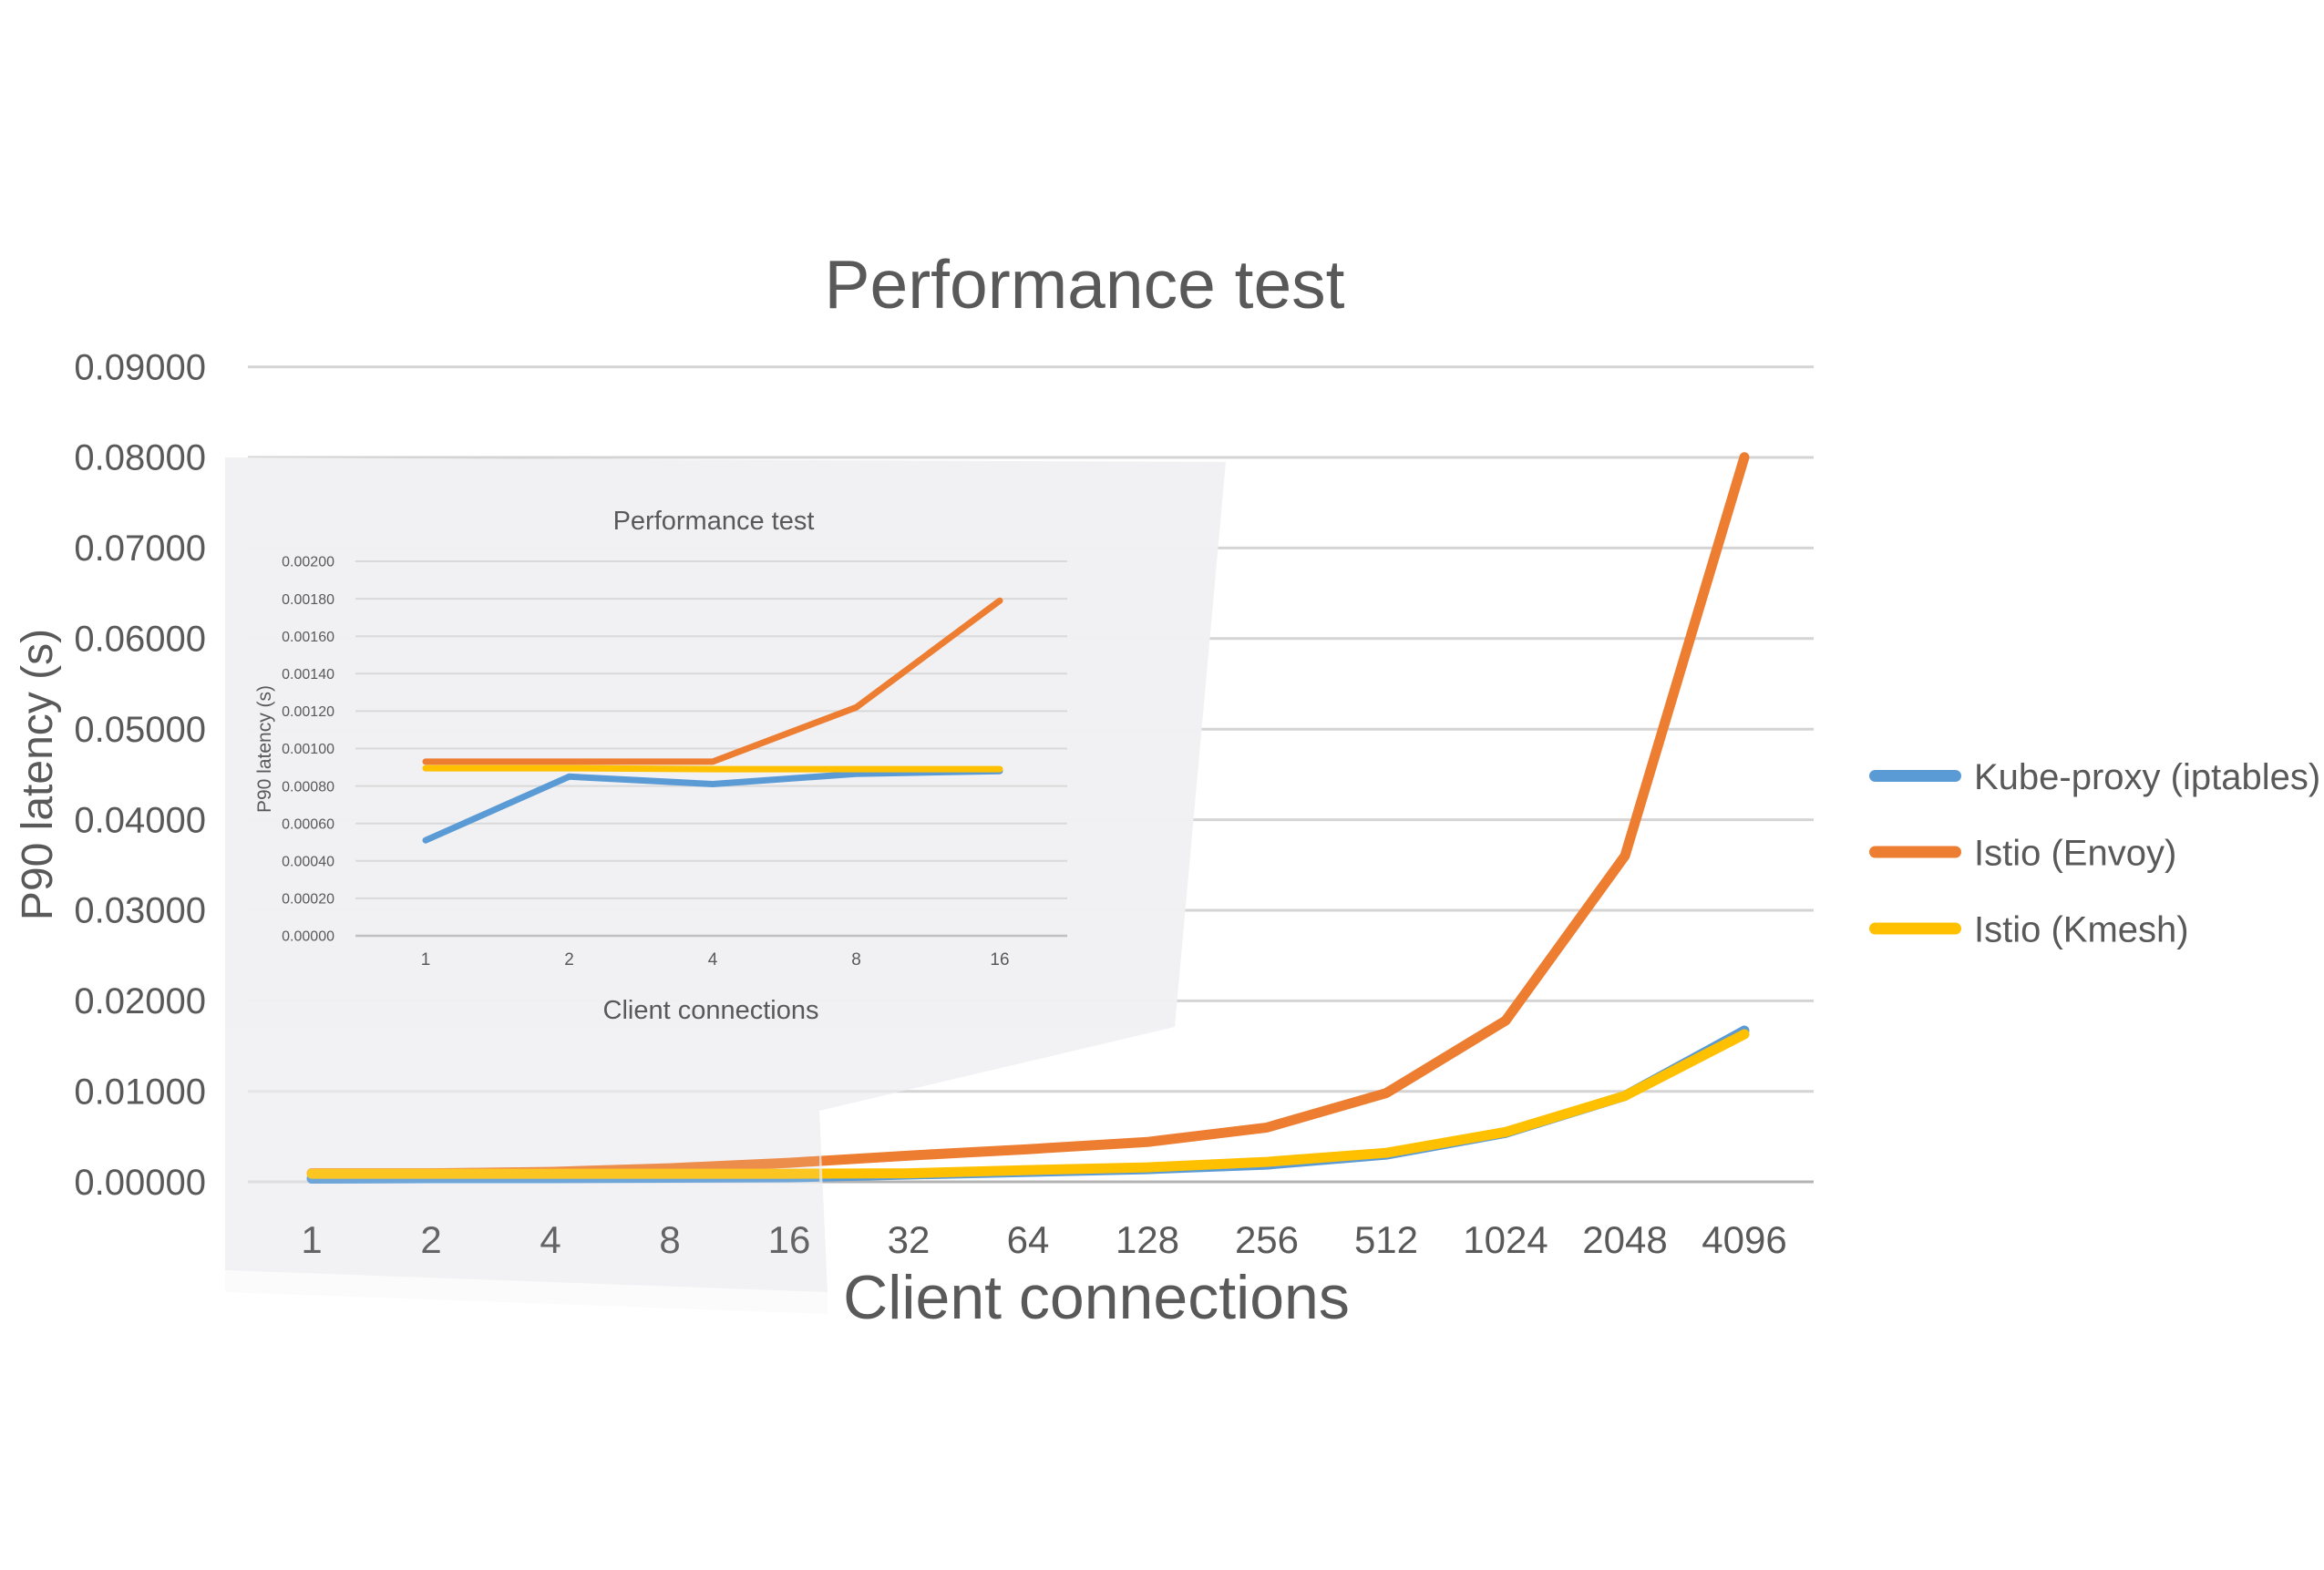 This screenshot has width=2324, height=1570. I want to click on svg-text: 0.00060, so click(308, 824).